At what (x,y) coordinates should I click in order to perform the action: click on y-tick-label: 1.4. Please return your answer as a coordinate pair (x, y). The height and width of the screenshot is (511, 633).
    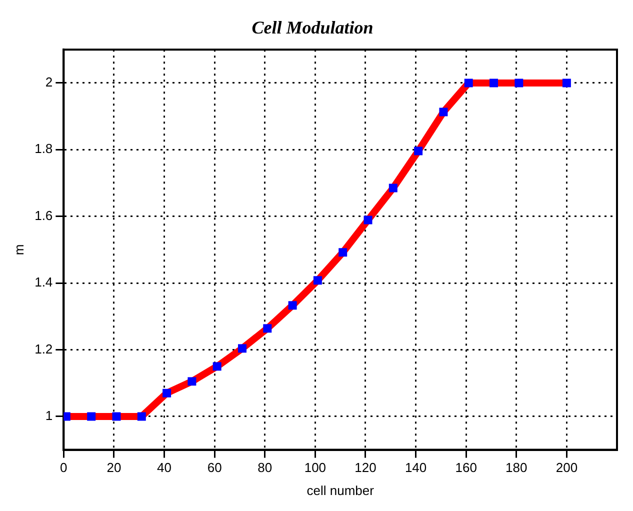
    Looking at the image, I should click on (43, 282).